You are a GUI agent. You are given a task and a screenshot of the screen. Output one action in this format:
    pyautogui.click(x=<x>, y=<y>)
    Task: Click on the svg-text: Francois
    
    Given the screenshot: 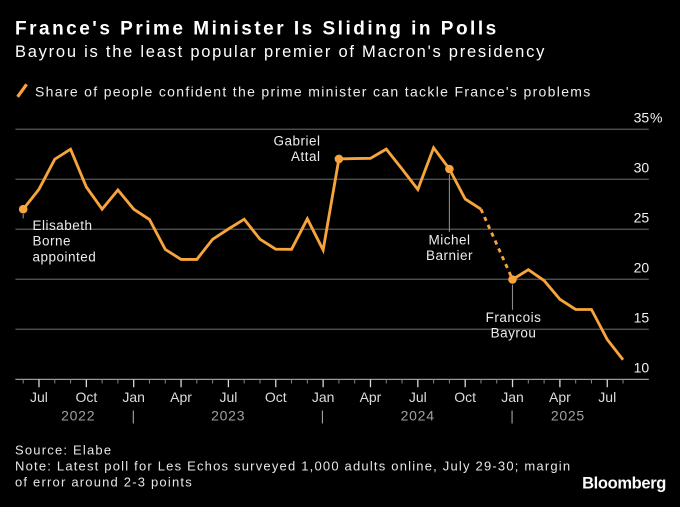 What is the action you would take?
    pyautogui.click(x=514, y=317)
    